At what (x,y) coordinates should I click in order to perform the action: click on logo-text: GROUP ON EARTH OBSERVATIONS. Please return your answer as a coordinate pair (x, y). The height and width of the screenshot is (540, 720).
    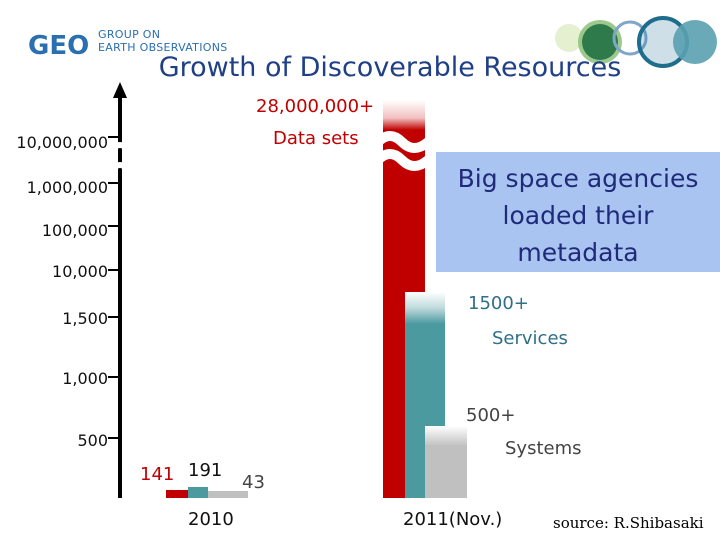
    Looking at the image, I should click on (163, 41).